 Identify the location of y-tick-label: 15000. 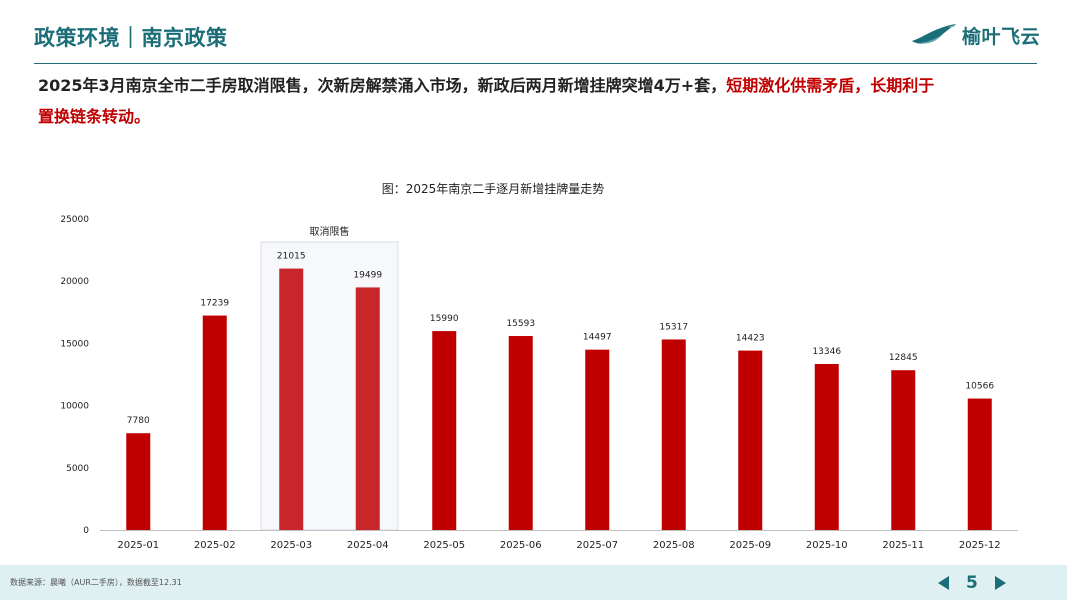
(74, 344).